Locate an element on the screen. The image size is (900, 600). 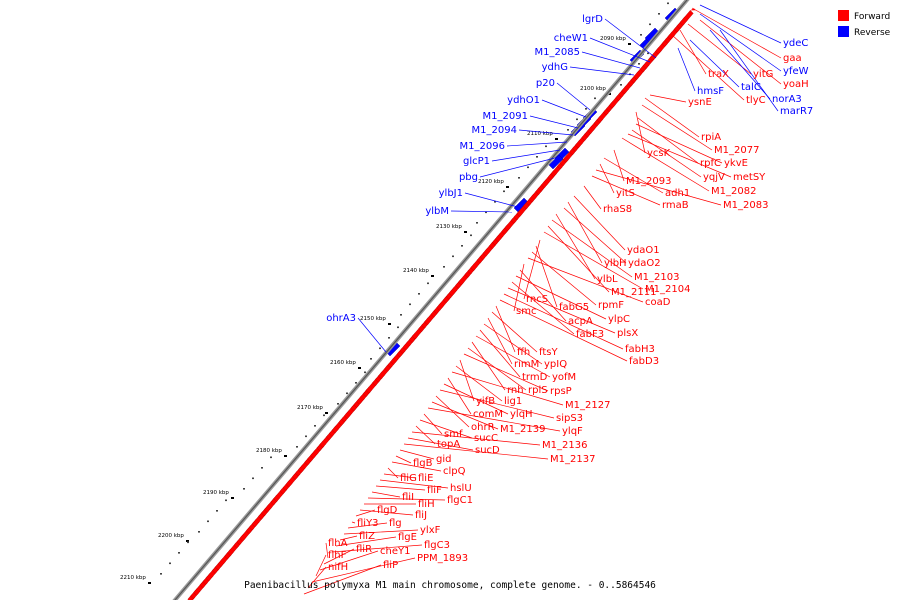
gene-label: ylpC is located at coordinates (619, 319).